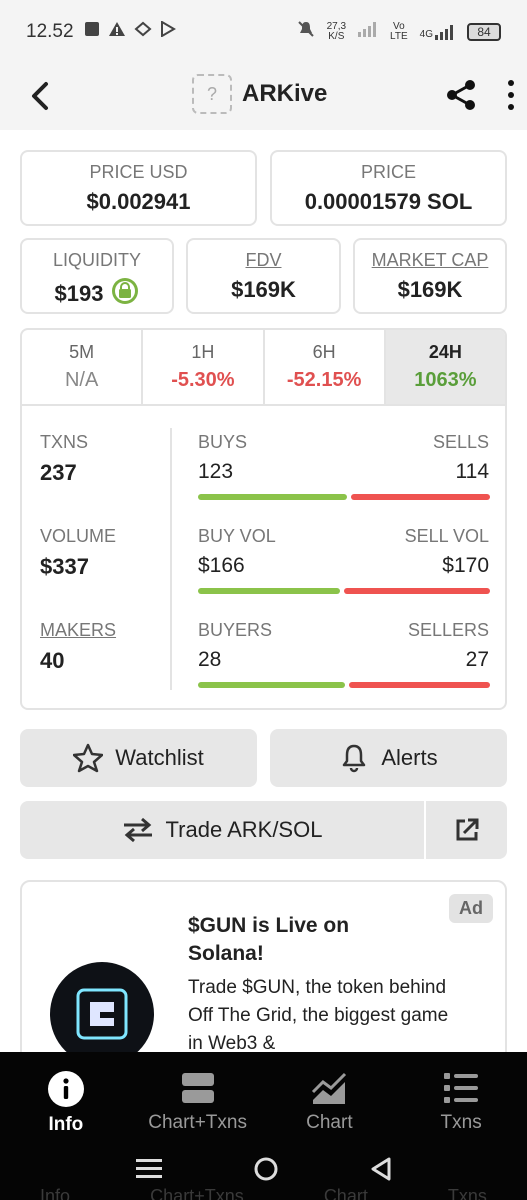  What do you see at coordinates (388, 201) in the screenshot?
I see `price-native-value: 0.00001579 SOL` at bounding box center [388, 201].